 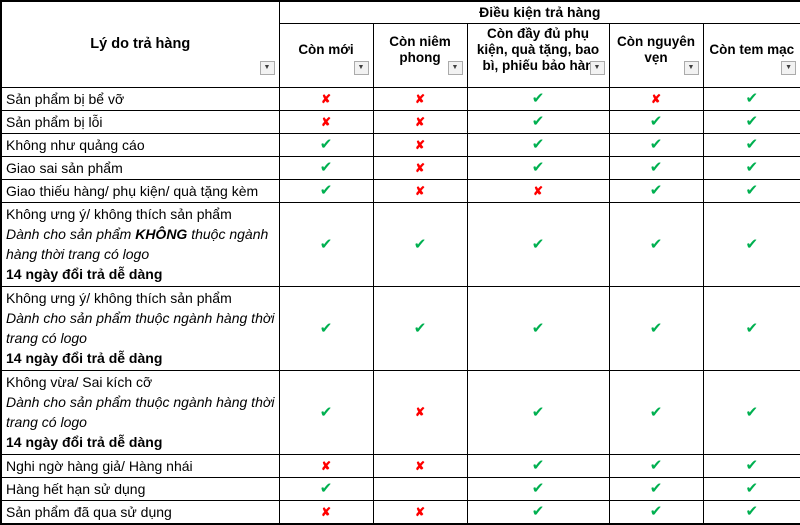 I want to click on reason-cell: Giao thiếu hàng/ phụ kiện/ quà tặng kèm, so click(x=140, y=190).